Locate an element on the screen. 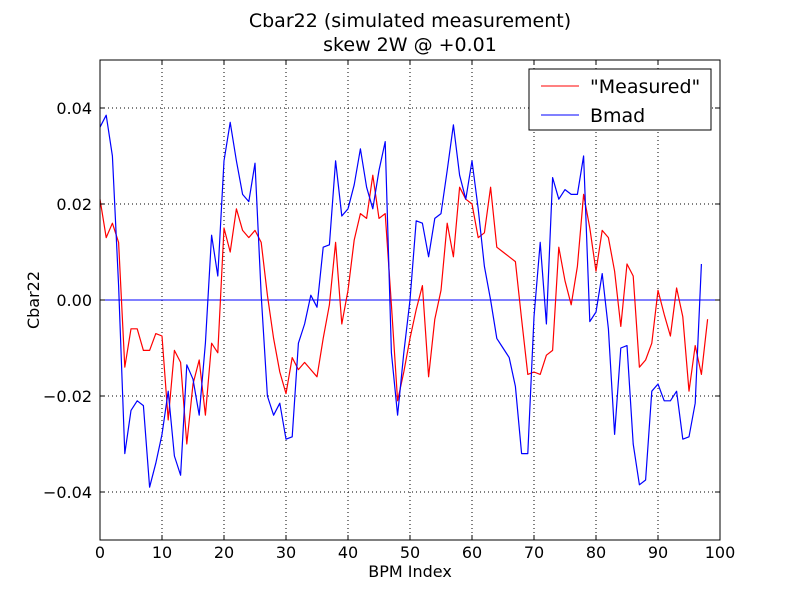 This screenshot has height=600, width=800. x-tick-label: 90 is located at coordinates (658, 552).